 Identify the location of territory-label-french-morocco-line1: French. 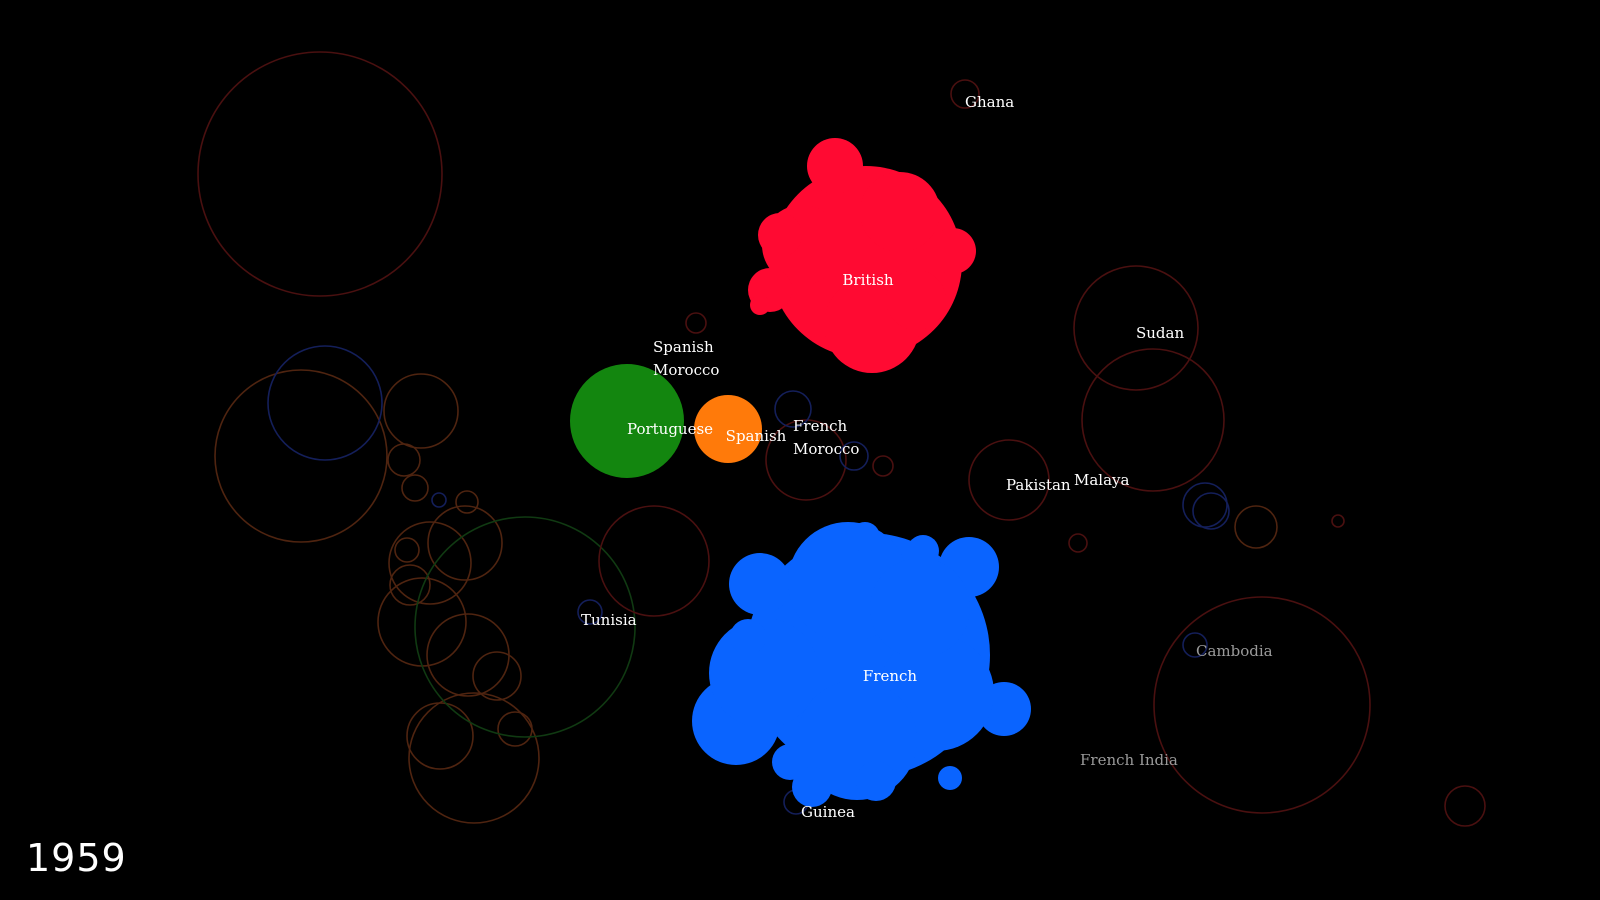
(820, 426).